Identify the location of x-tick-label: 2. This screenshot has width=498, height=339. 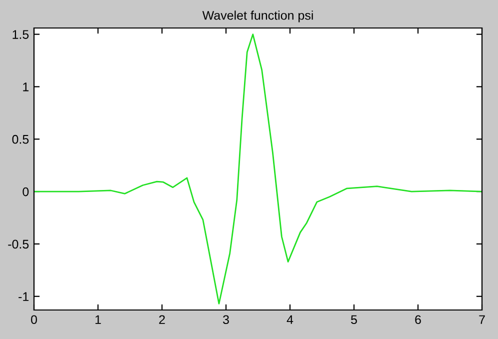
(162, 319).